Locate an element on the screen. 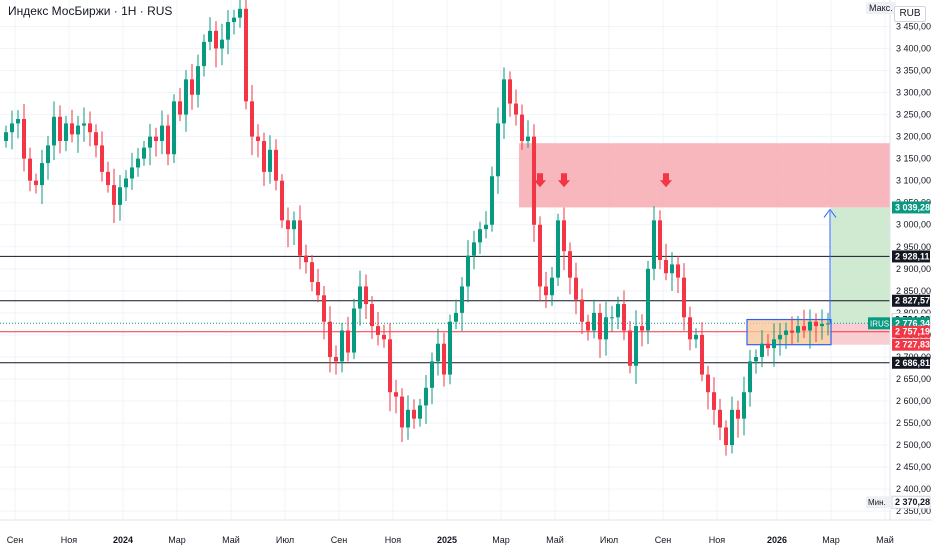 The height and width of the screenshot is (550, 932). price-tag-label: 2 757,19 is located at coordinates (912, 332).